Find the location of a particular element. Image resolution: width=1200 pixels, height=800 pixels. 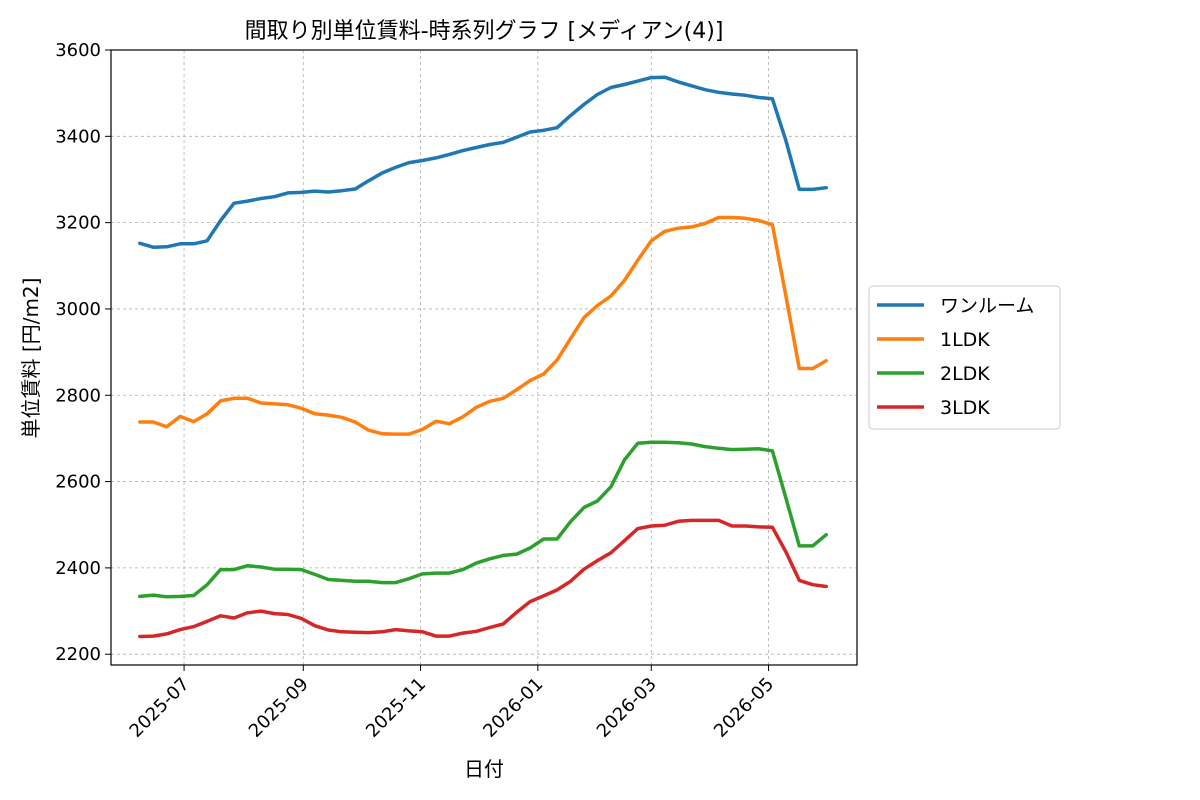

legend-label: 1LDK is located at coordinates (965, 340).